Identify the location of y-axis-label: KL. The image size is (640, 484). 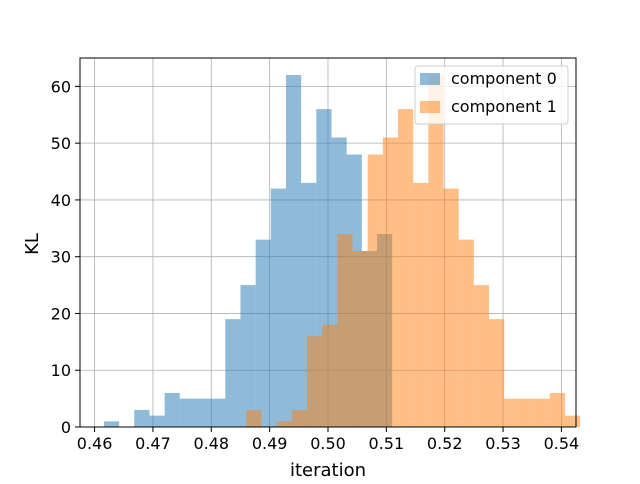
(32, 244).